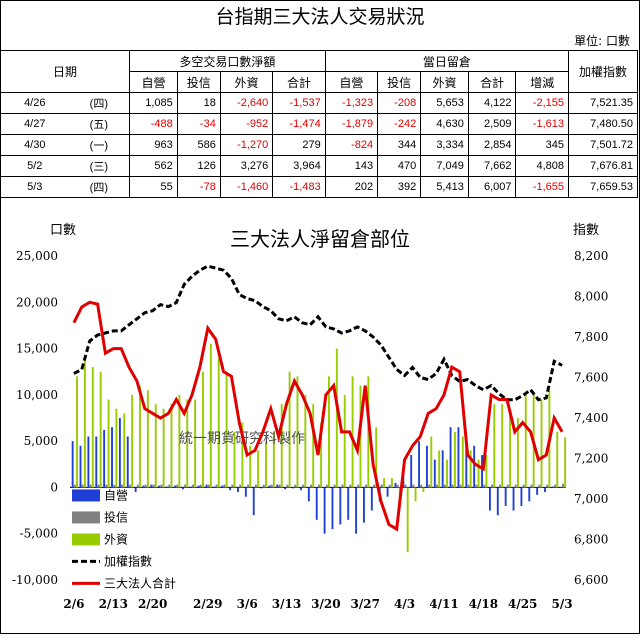  What do you see at coordinates (483, 604) in the screenshot?
I see `x-tick-label: 4/18` at bounding box center [483, 604].